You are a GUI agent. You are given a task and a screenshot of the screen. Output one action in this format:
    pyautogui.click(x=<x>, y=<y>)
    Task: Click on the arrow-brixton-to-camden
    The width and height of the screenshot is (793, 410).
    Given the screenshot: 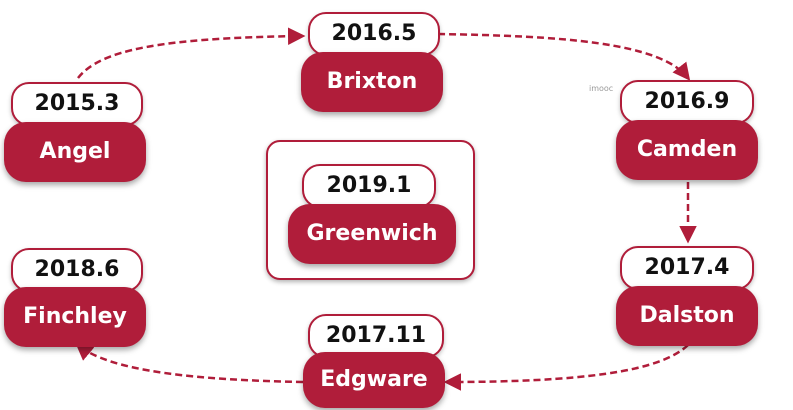 What is the action you would take?
    pyautogui.click(x=564, y=56)
    